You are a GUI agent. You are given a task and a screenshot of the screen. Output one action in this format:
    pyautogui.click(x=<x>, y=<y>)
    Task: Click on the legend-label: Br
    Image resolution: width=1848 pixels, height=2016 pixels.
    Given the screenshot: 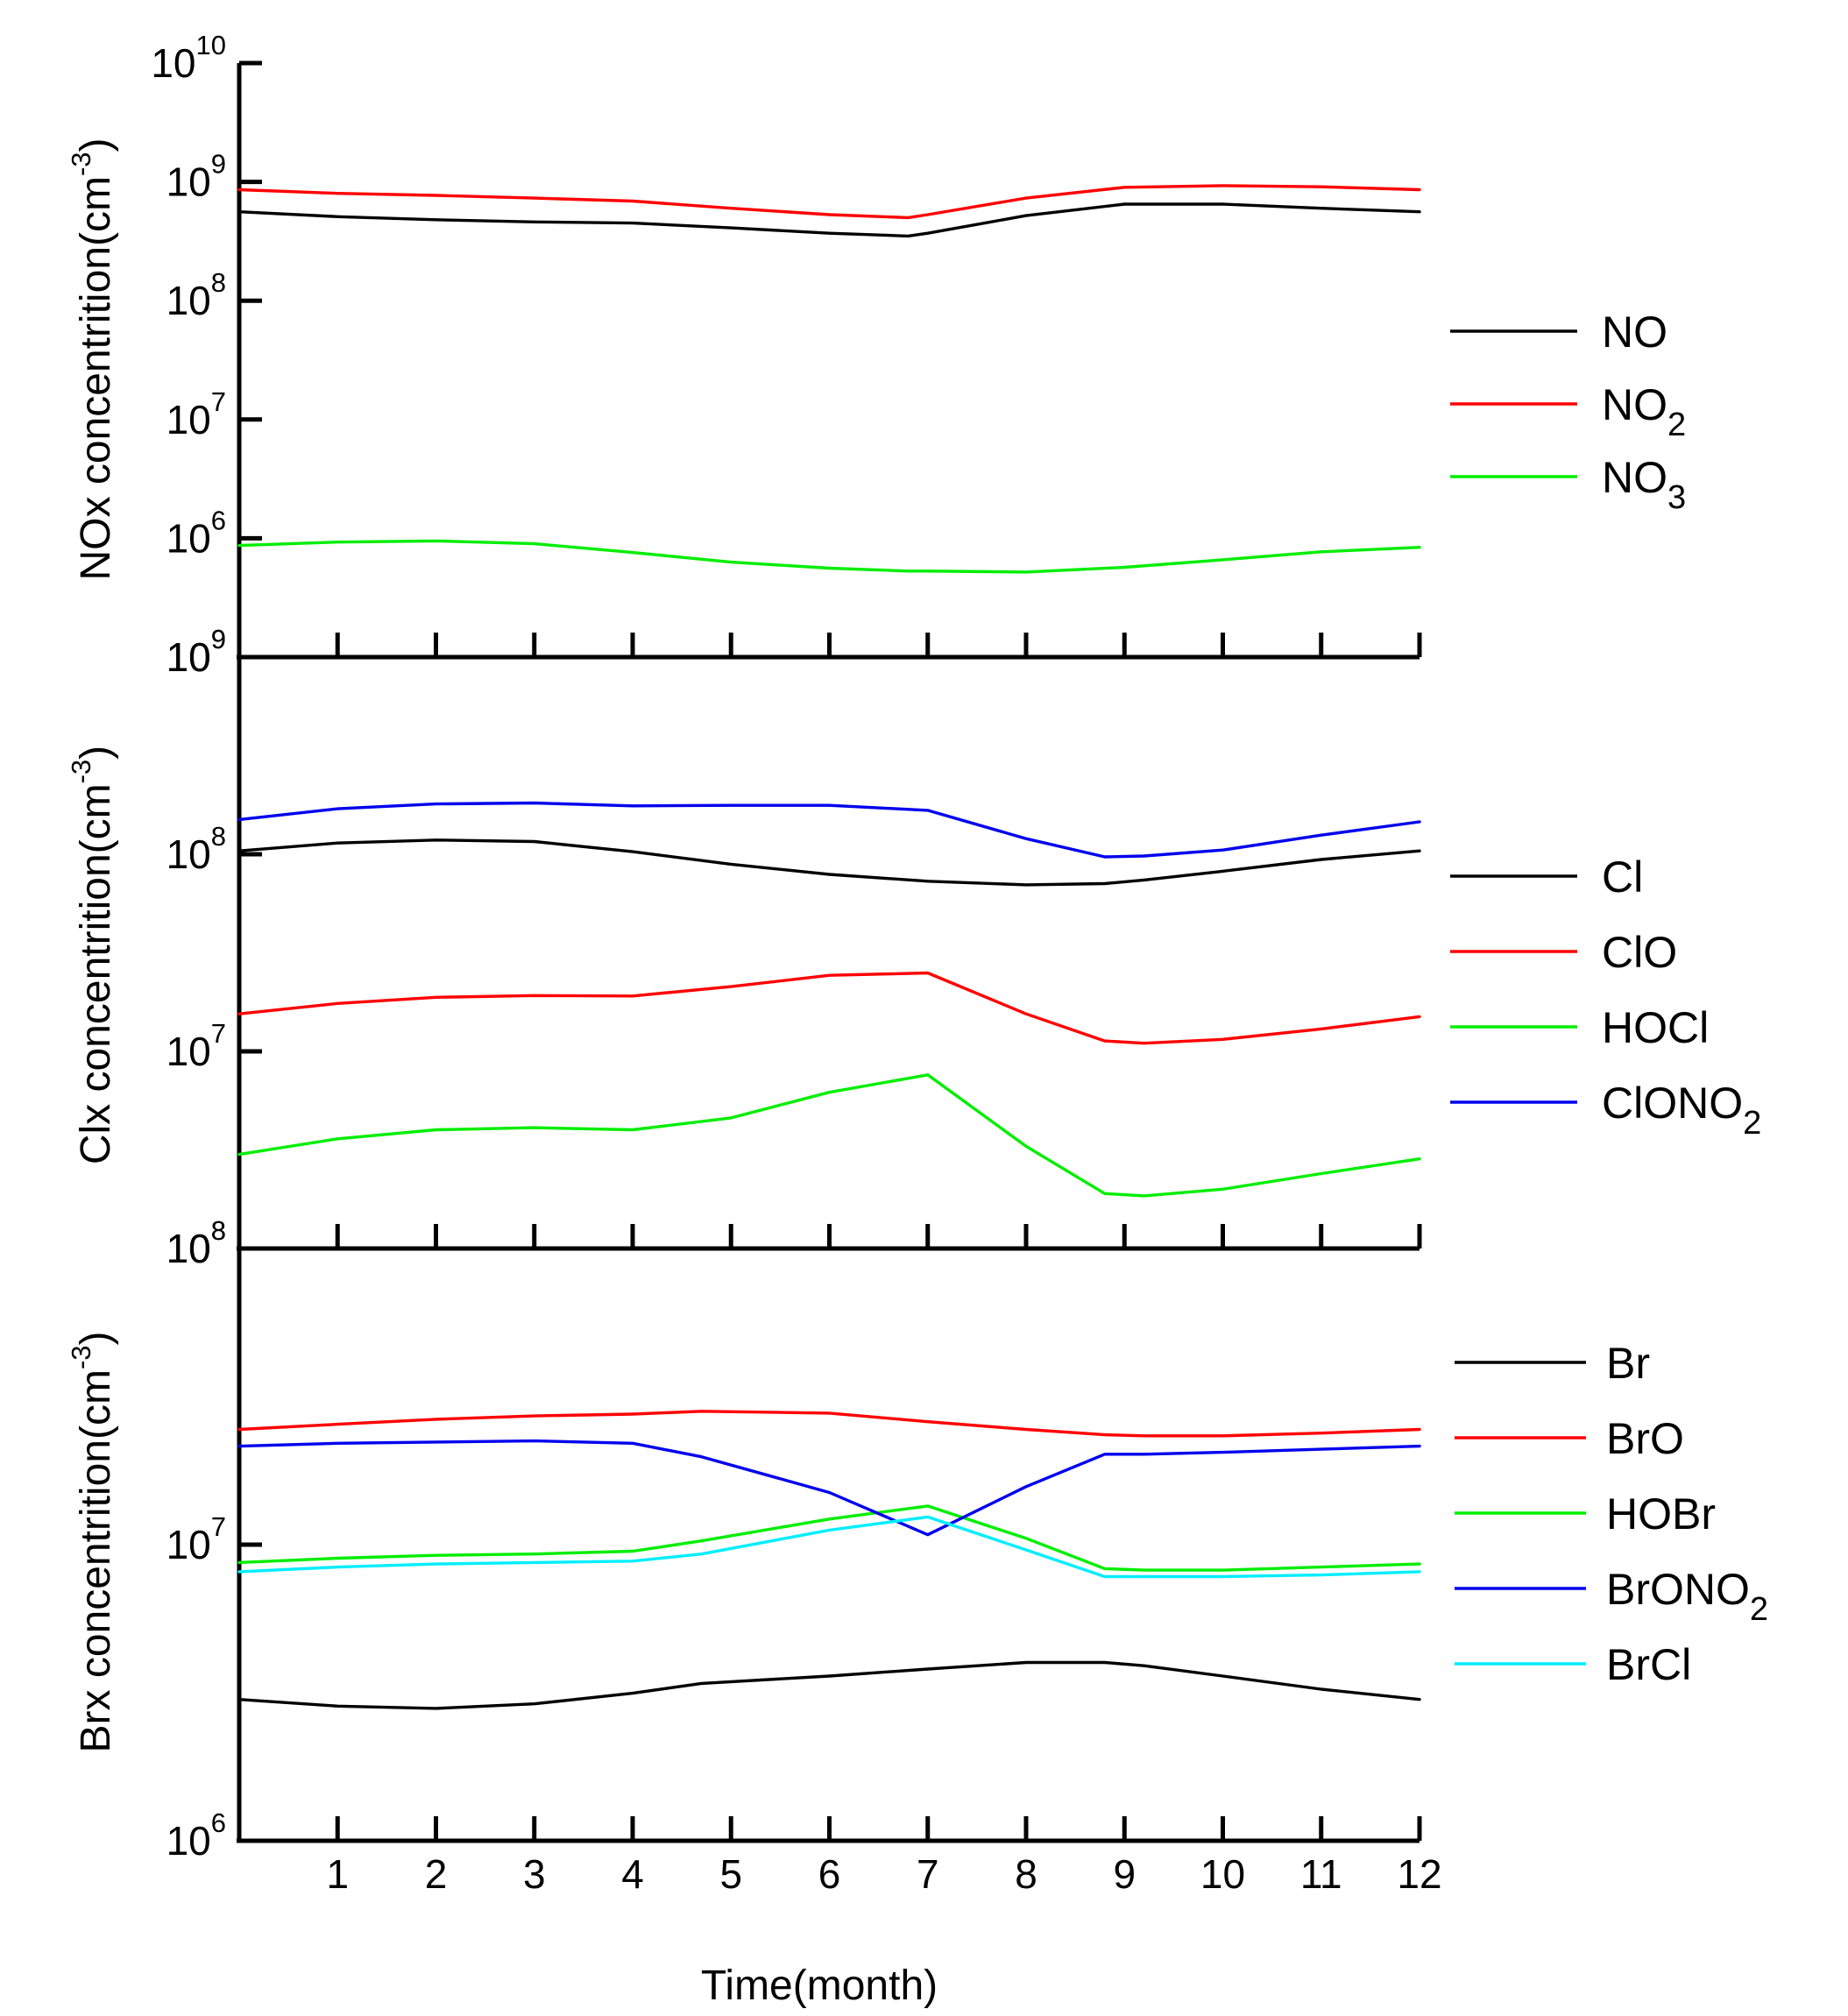 What is the action you would take?
    pyautogui.click(x=1628, y=1363)
    